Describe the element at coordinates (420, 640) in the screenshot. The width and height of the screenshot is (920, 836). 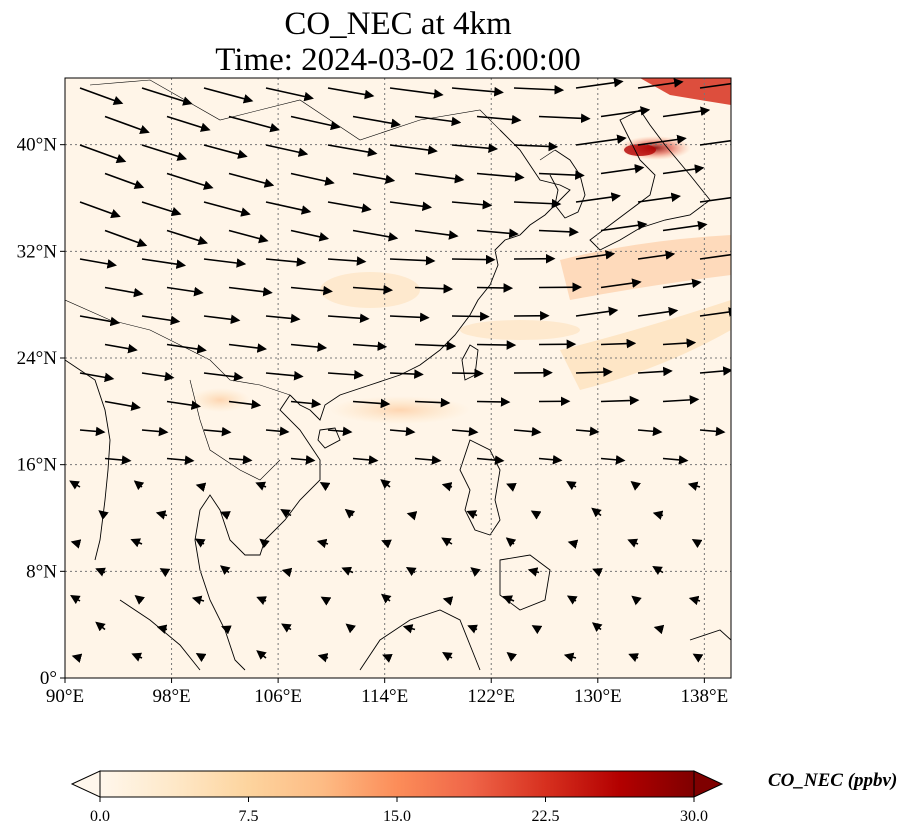
I see `coastline-borneo` at that location.